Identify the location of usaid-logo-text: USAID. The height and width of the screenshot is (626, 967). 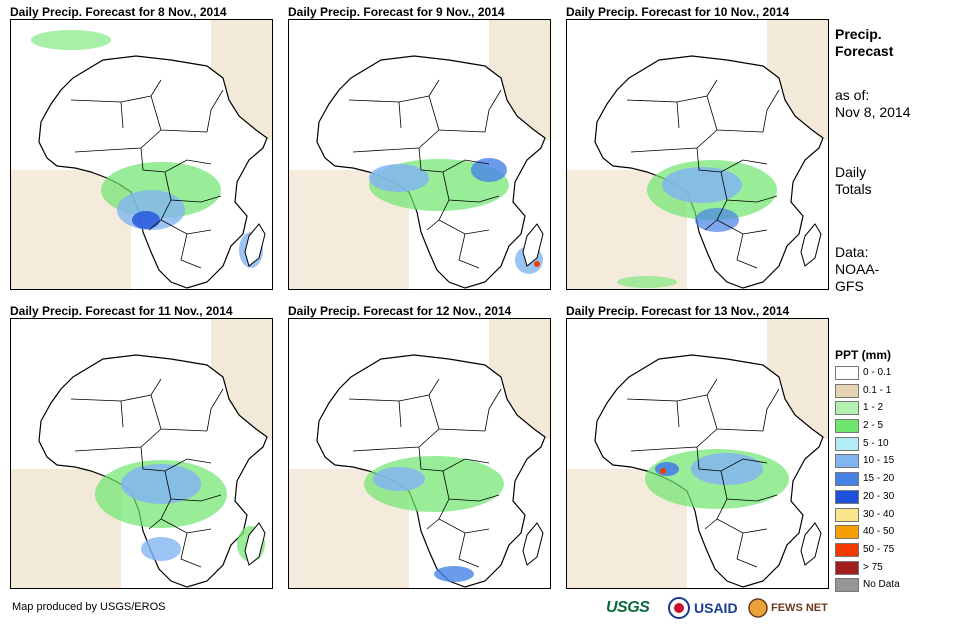
(716, 608).